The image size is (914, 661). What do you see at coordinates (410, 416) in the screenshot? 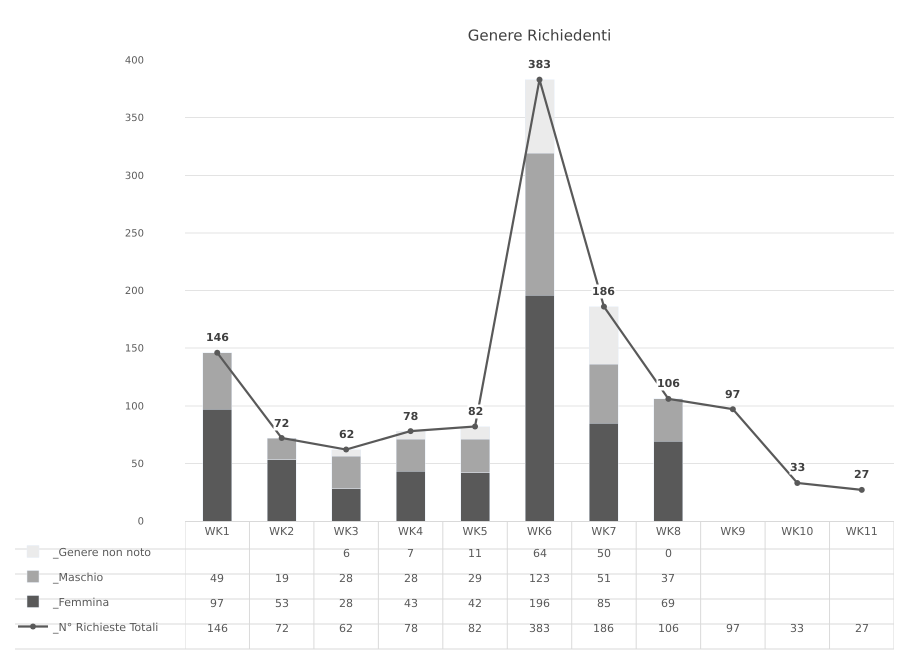
I see `text: 78` at bounding box center [410, 416].